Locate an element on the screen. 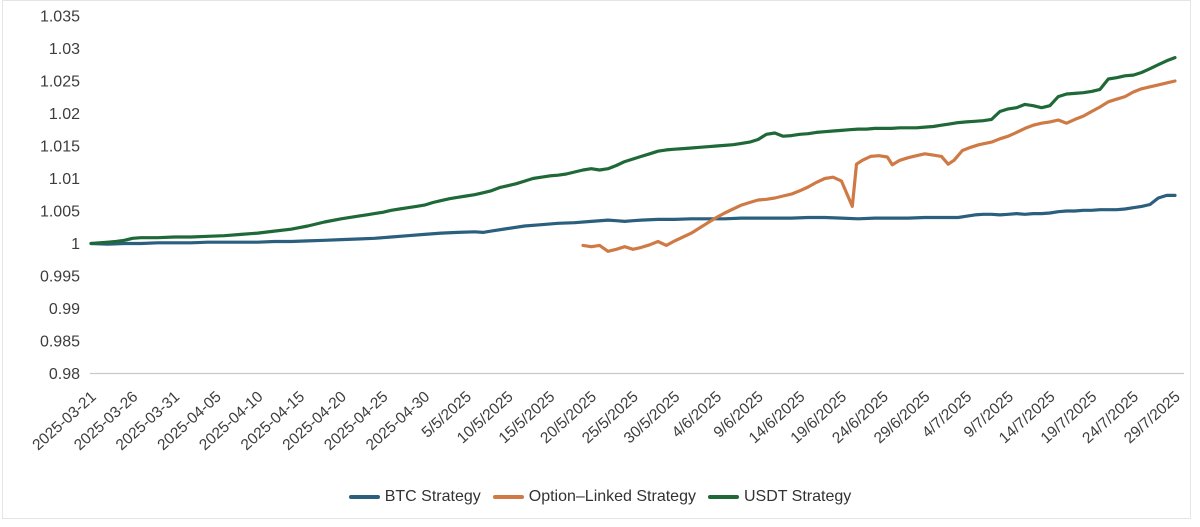  legend-swatch-btc is located at coordinates (364, 497).